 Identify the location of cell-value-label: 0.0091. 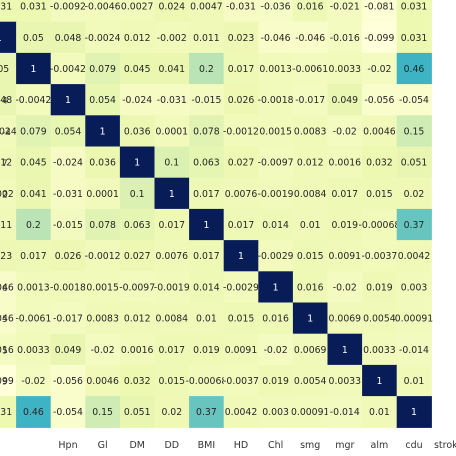
(241, 350).